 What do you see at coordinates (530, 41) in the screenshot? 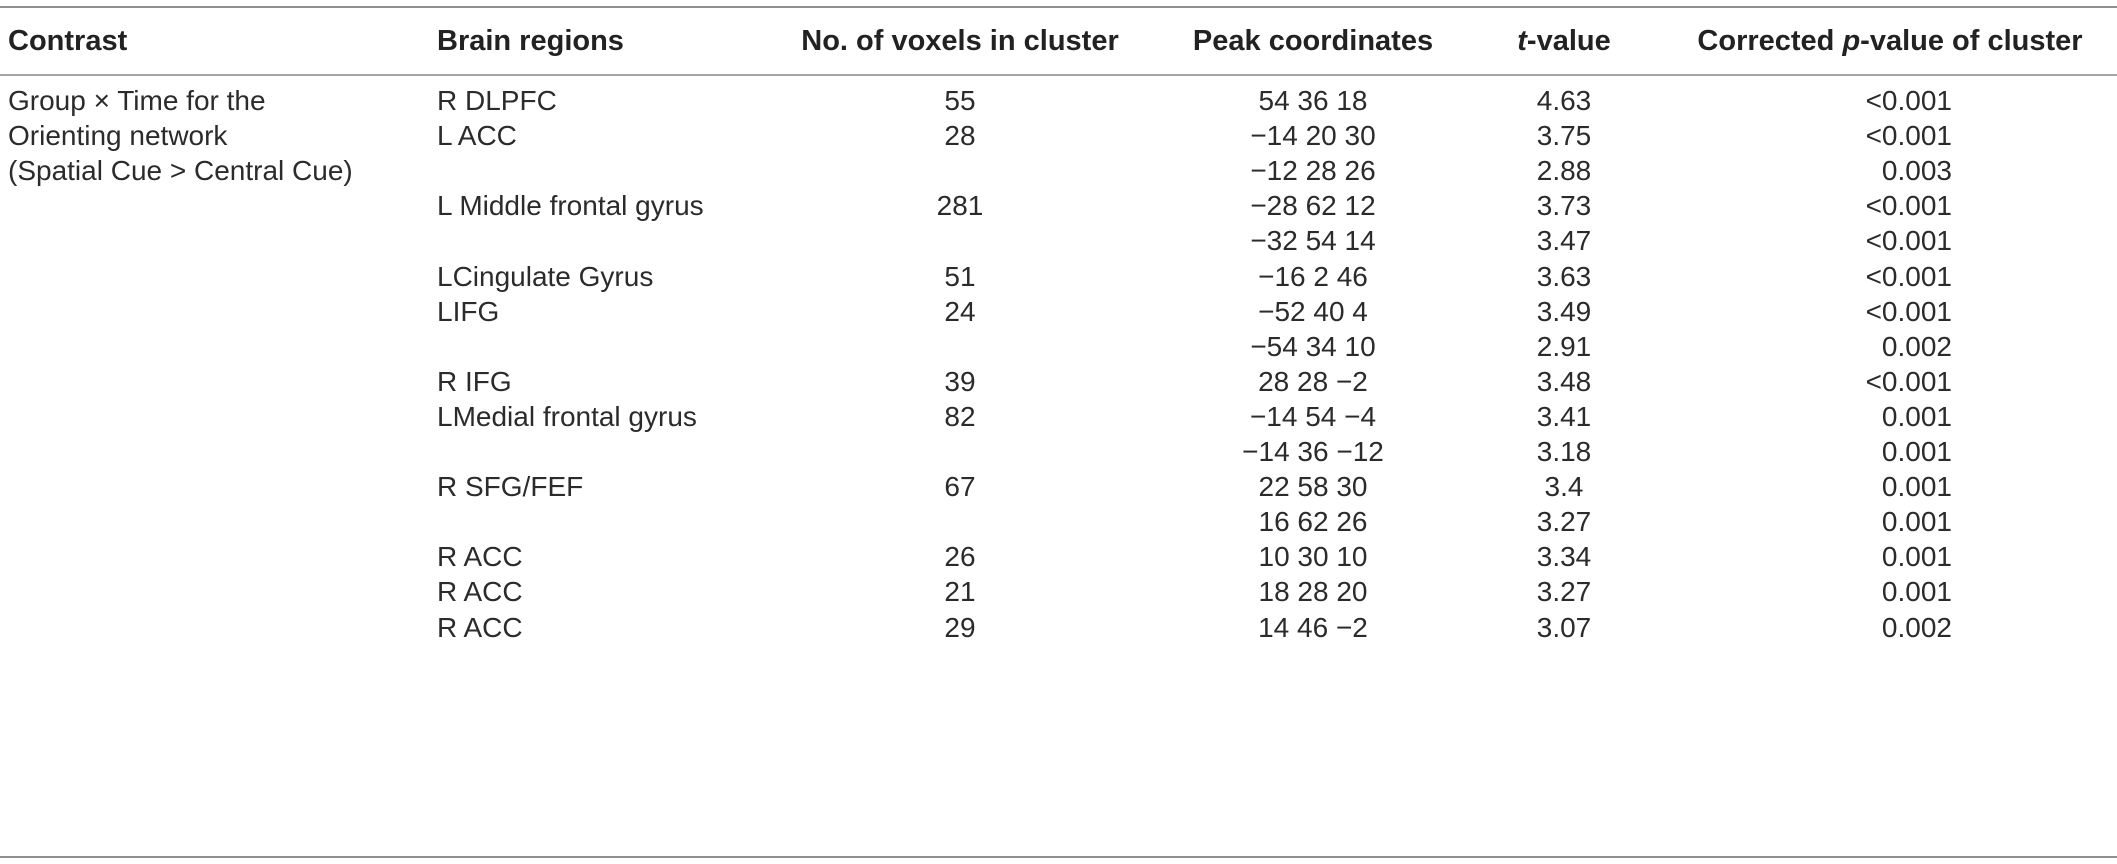
I see `header-brain-regions: Brain regions` at bounding box center [530, 41].